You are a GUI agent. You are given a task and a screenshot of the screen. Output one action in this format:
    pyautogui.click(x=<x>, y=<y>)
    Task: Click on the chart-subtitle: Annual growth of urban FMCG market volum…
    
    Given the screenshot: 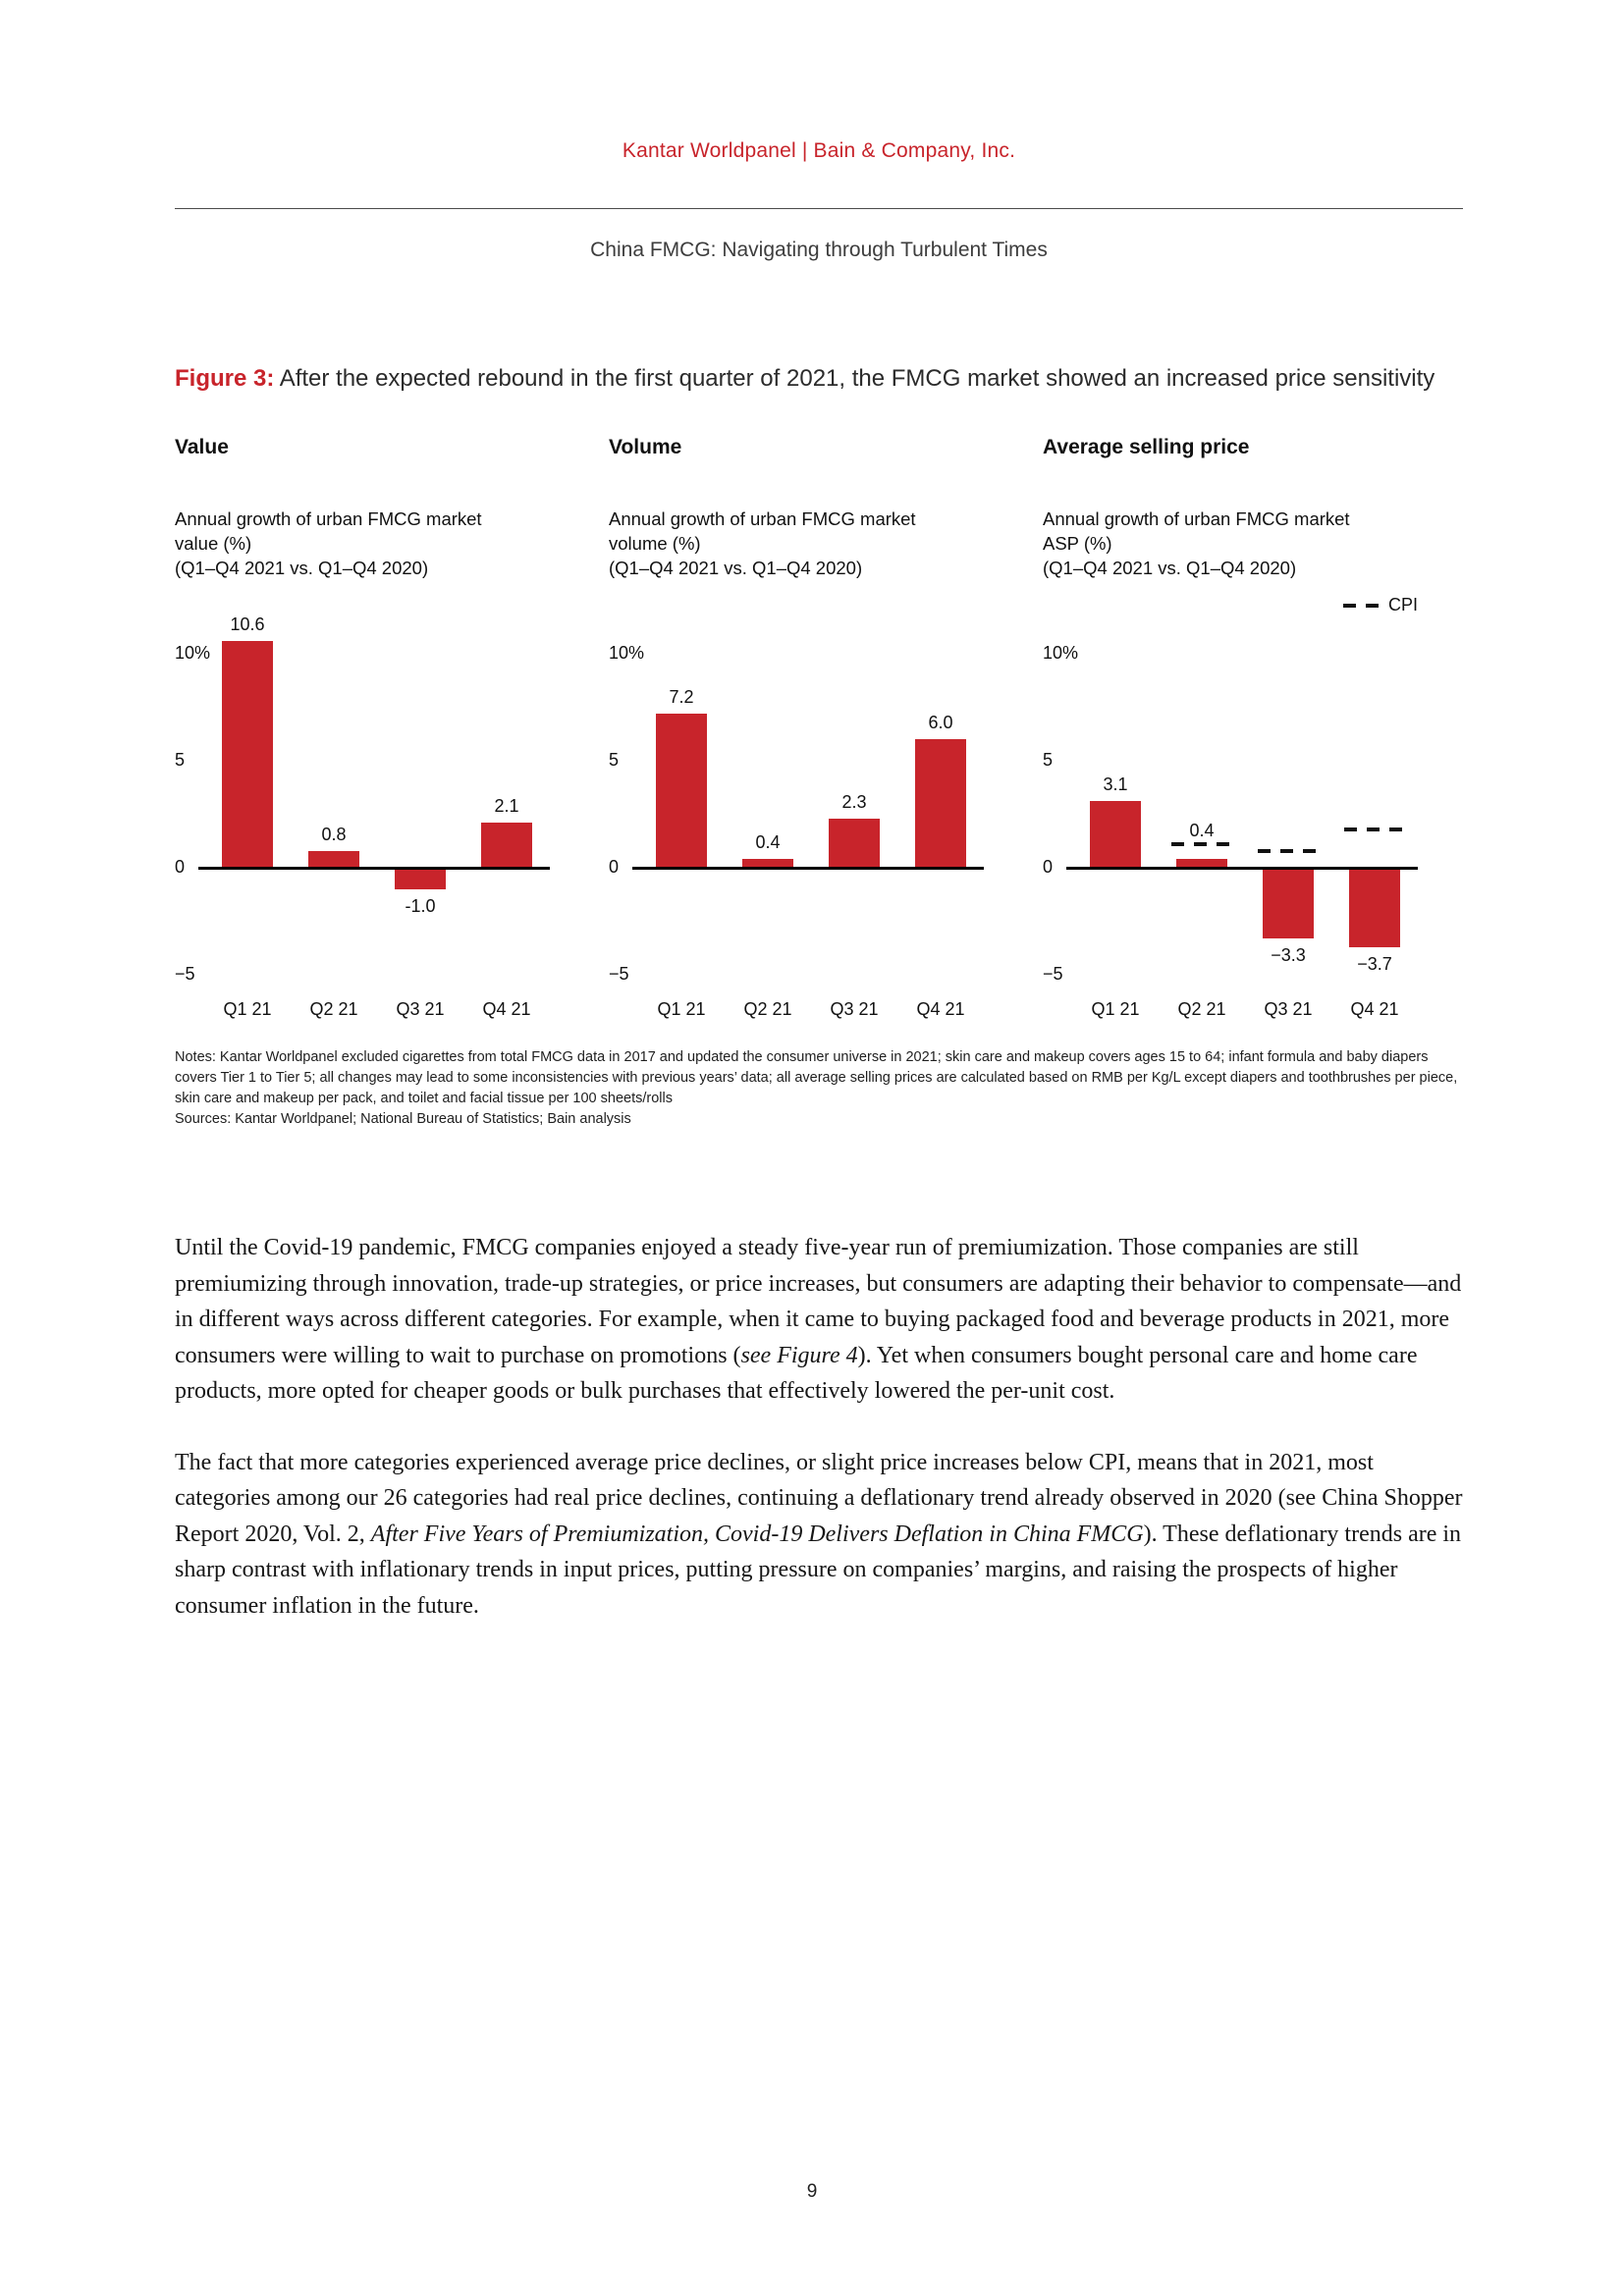 What is the action you would take?
    pyautogui.click(x=762, y=531)
    